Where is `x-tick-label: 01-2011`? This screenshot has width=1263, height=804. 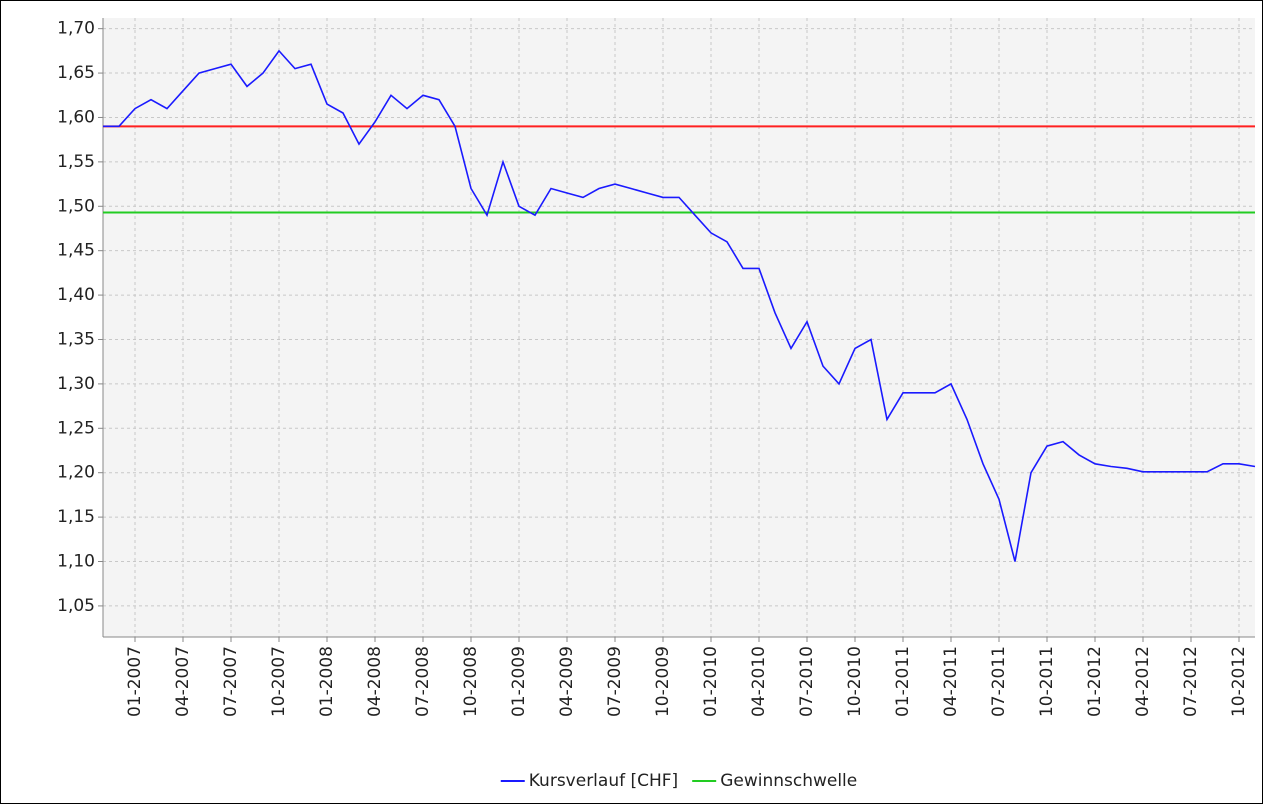 x-tick-label: 01-2011 is located at coordinates (903, 681).